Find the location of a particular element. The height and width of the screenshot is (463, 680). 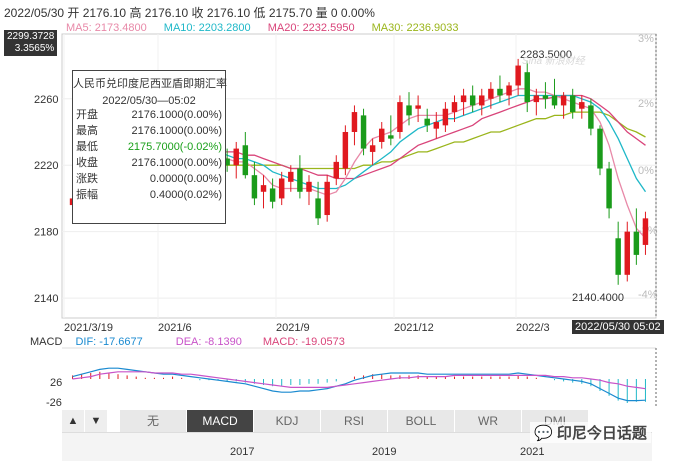

nav-year-2021: 2021 is located at coordinates (532, 452).